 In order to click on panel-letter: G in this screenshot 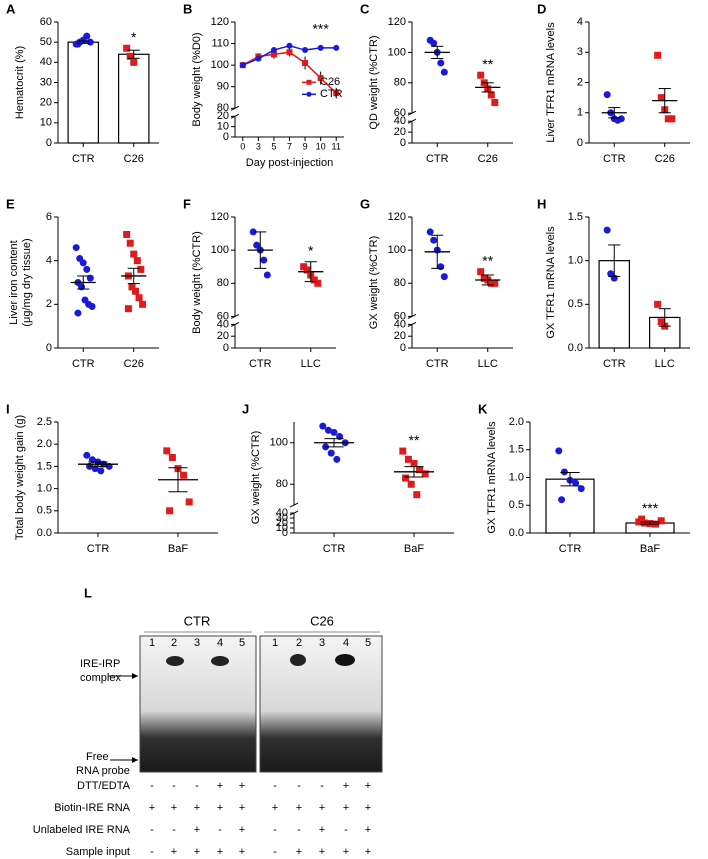, I will do `click(365, 203)`.